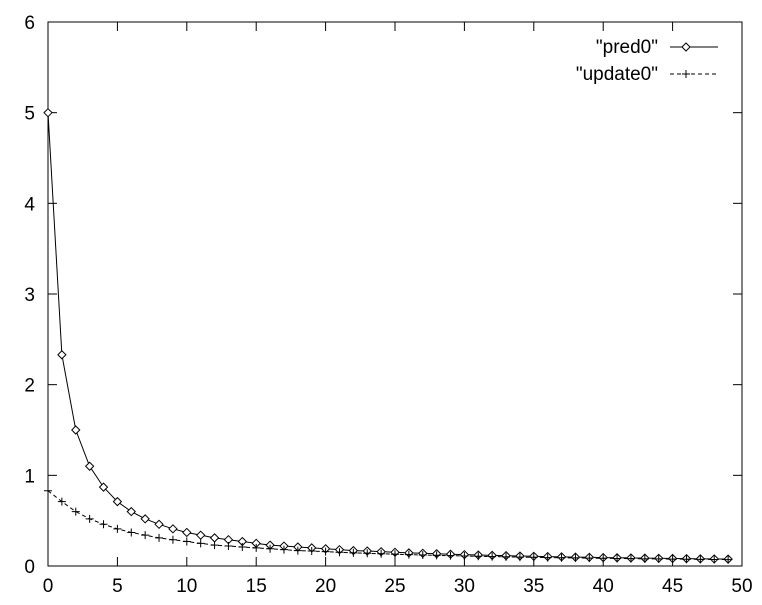 The image size is (762, 605). I want to click on y-tick-label: 5, so click(29, 114).